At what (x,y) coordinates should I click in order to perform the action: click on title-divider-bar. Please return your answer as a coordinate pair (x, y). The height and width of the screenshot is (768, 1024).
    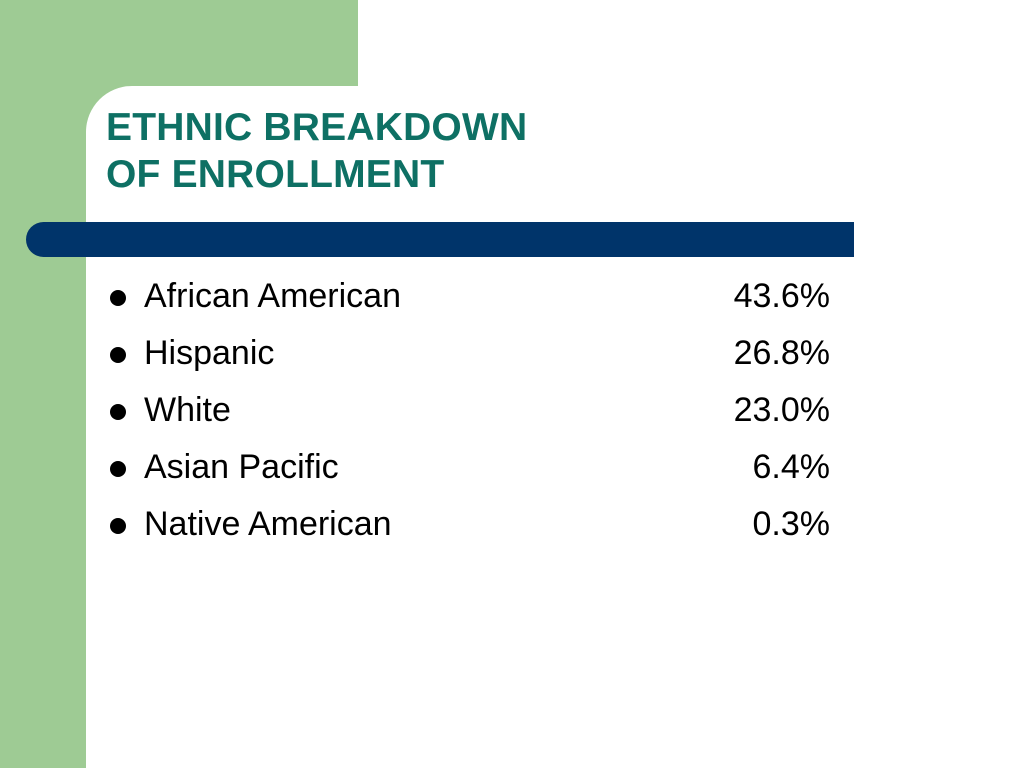
    Looking at the image, I should click on (440, 239).